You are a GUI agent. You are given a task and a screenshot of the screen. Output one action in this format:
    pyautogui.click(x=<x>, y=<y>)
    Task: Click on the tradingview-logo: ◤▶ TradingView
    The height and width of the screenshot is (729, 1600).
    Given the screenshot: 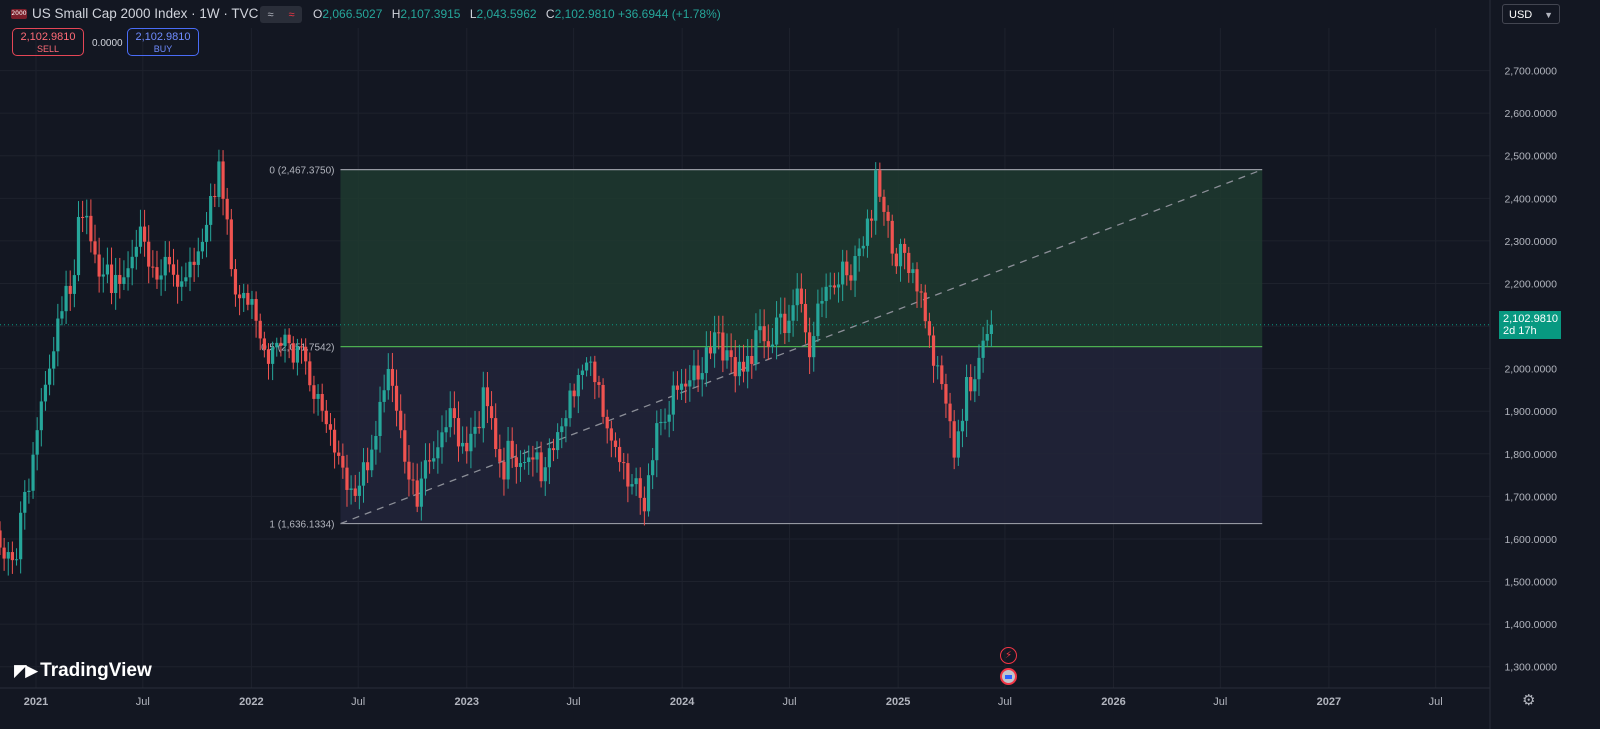 What is the action you would take?
    pyautogui.click(x=83, y=671)
    